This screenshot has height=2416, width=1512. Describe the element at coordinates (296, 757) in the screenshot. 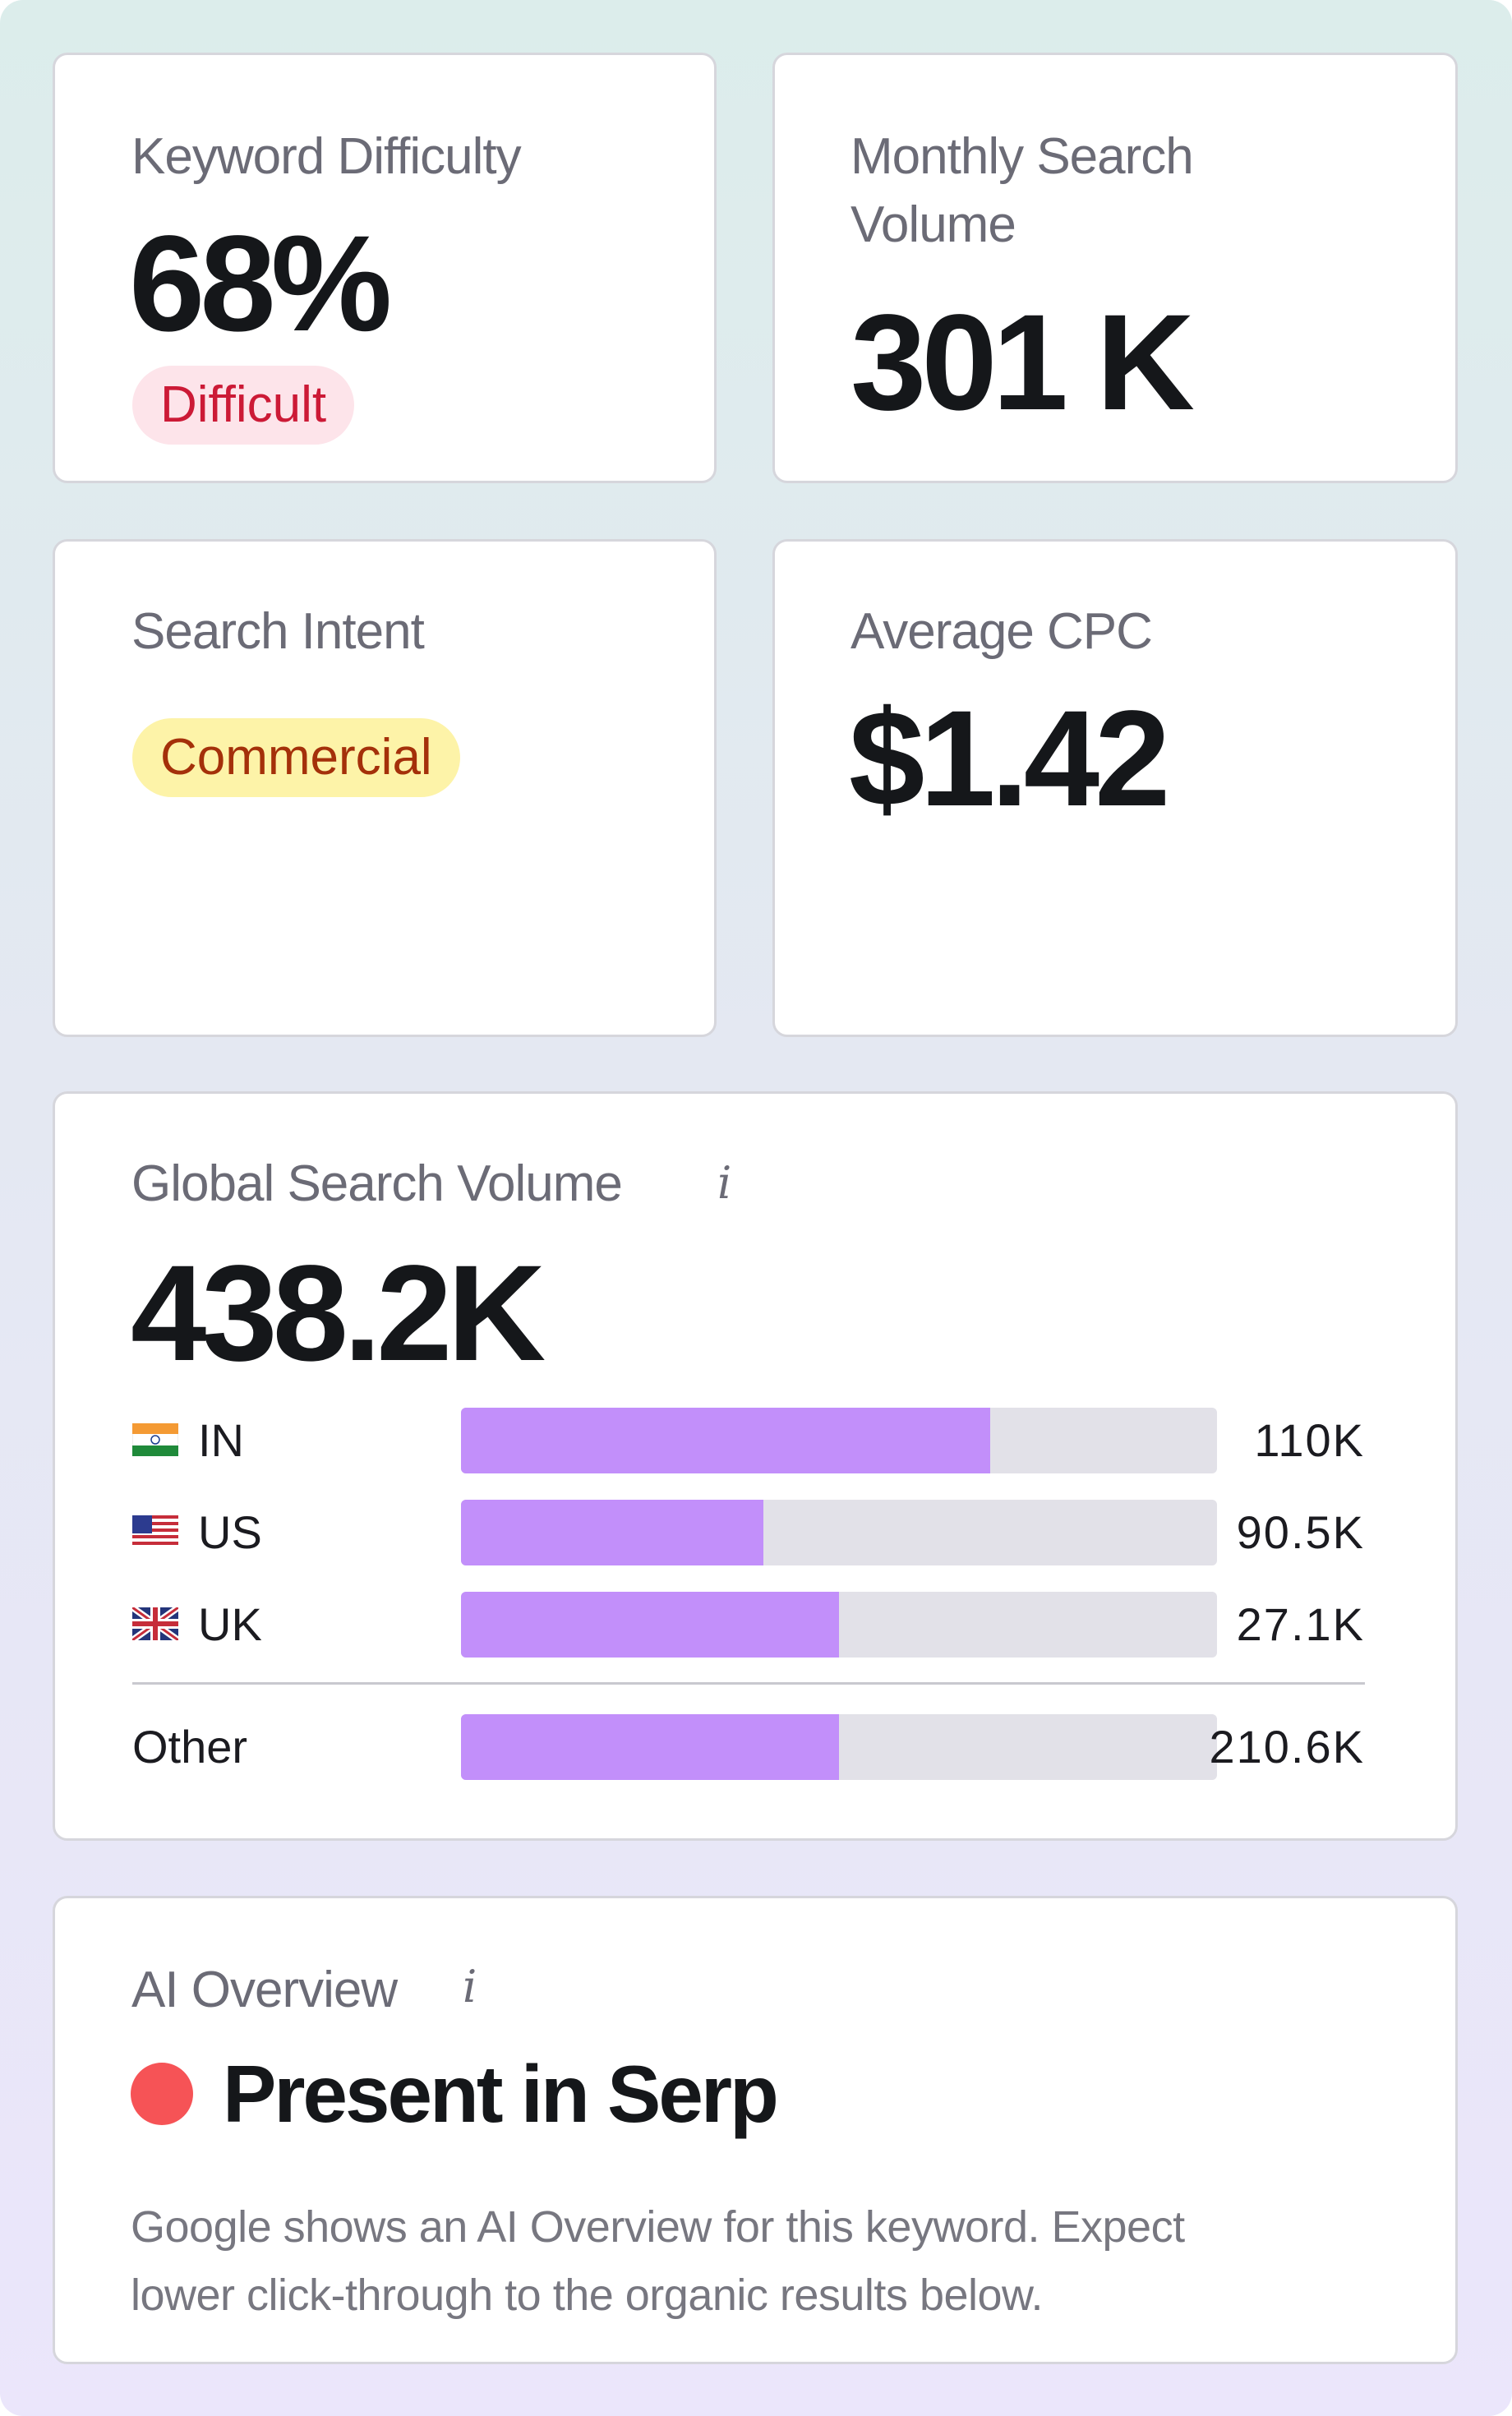

I see `search-intent-badge: Commercial` at that location.